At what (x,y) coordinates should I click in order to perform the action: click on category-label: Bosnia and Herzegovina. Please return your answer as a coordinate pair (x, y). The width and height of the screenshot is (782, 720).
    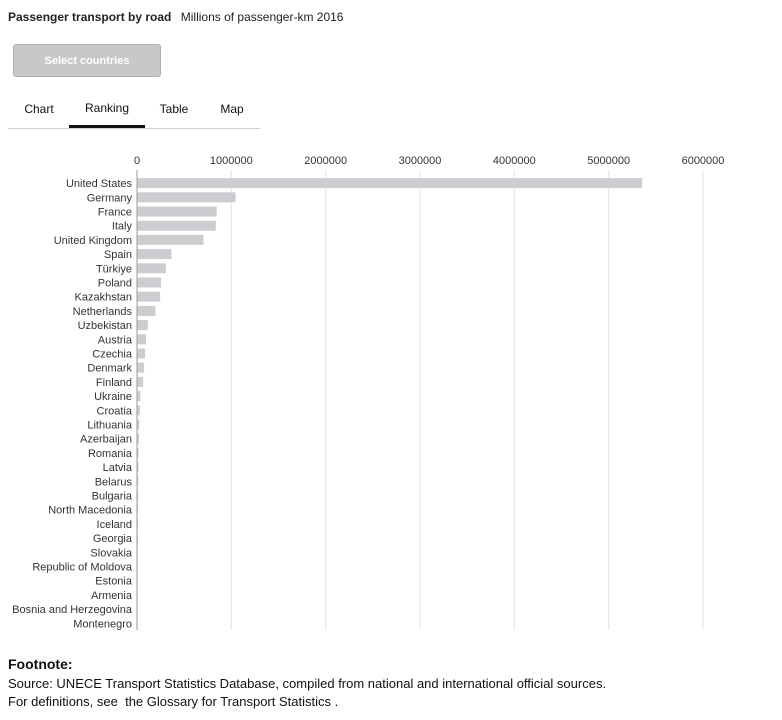
    Looking at the image, I should click on (72, 610).